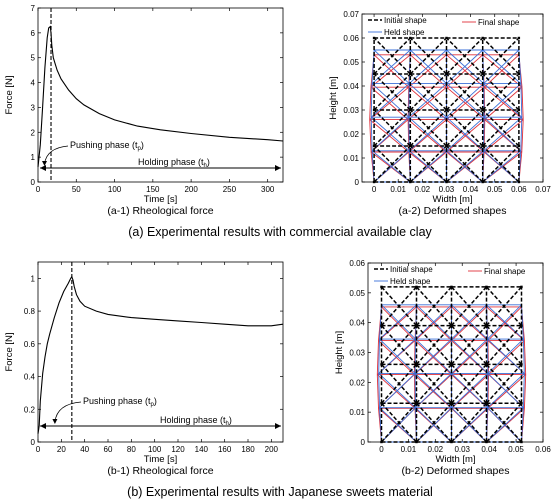 The height and width of the screenshot is (502, 560). I want to click on legend-label-held: Held shape, so click(410, 281).